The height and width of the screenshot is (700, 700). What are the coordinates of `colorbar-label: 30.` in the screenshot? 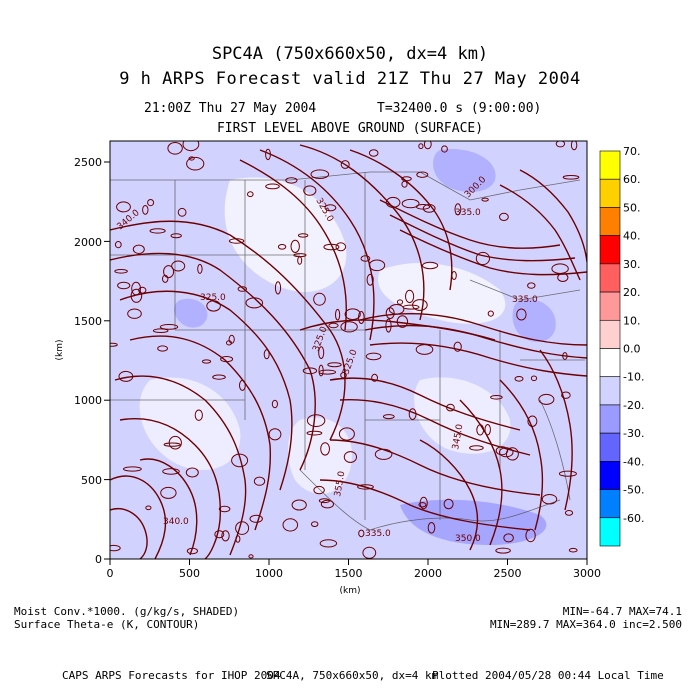 It's located at (632, 264).